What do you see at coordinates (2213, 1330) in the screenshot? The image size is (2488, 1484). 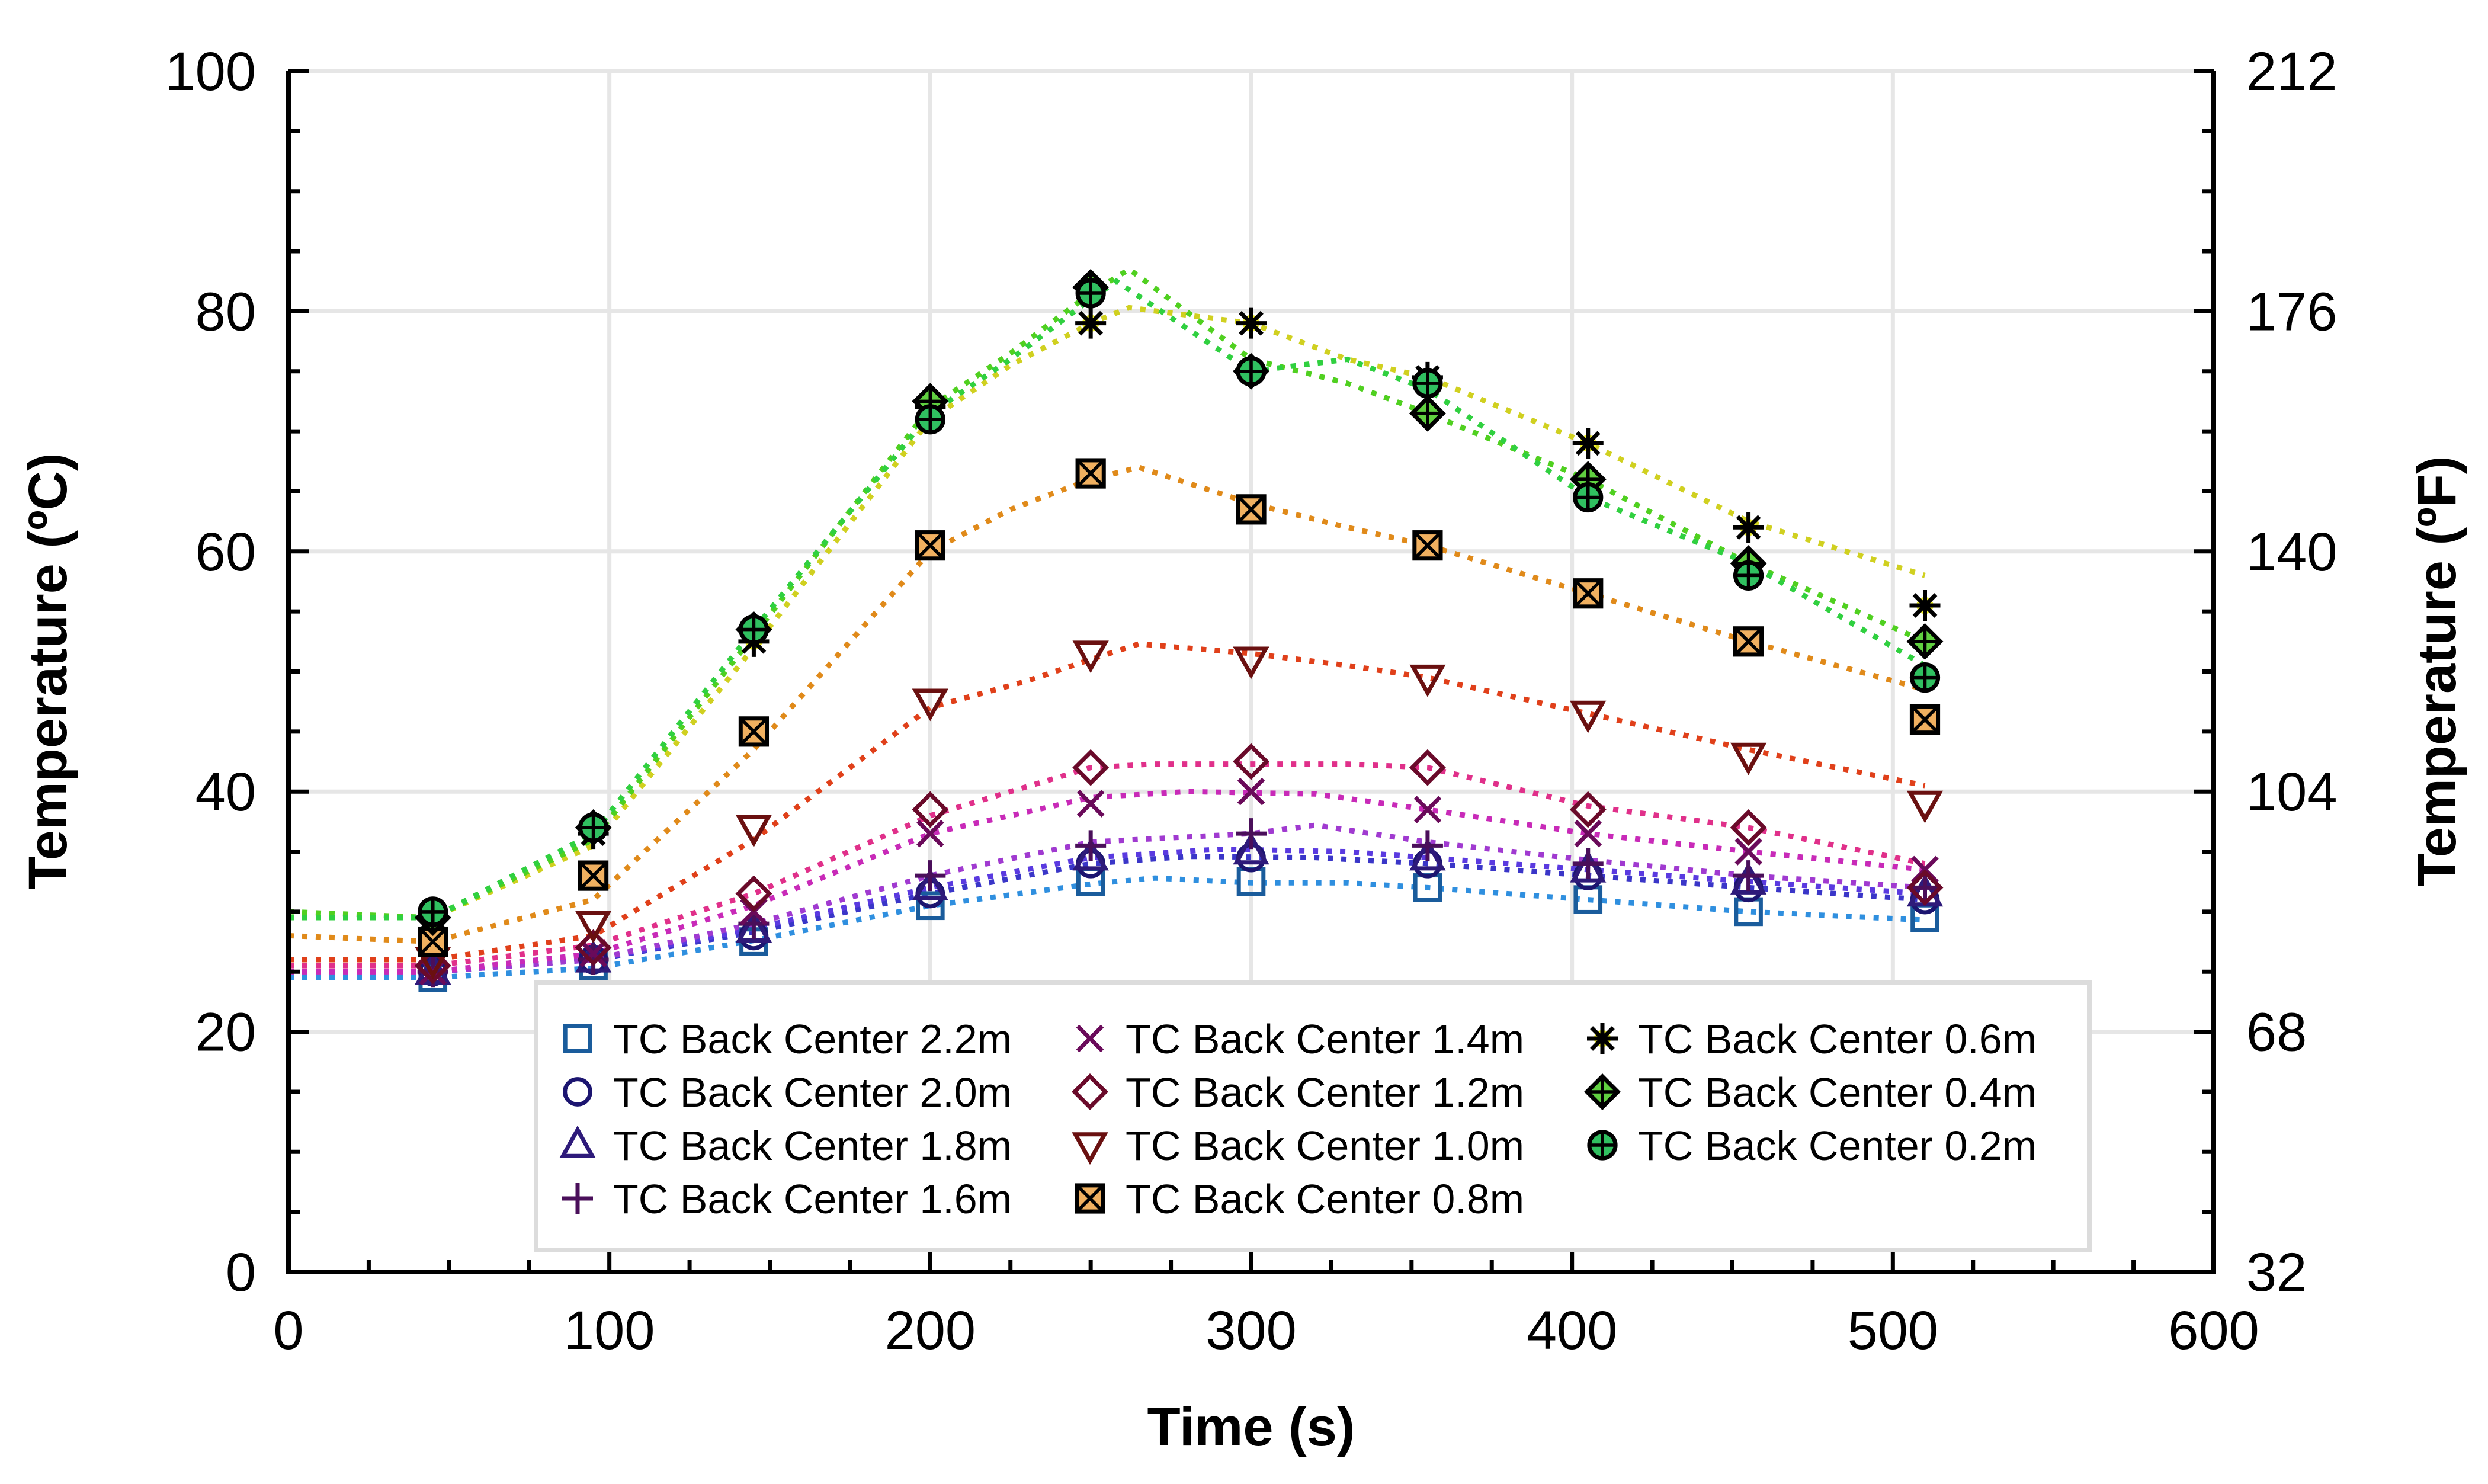 I see `x-tick-label: 600` at bounding box center [2213, 1330].